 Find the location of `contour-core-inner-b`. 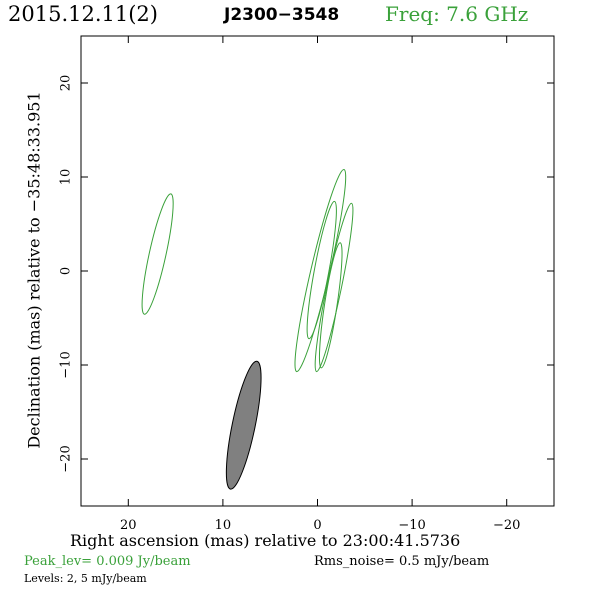

contour-core-inner-b is located at coordinates (334, 287).